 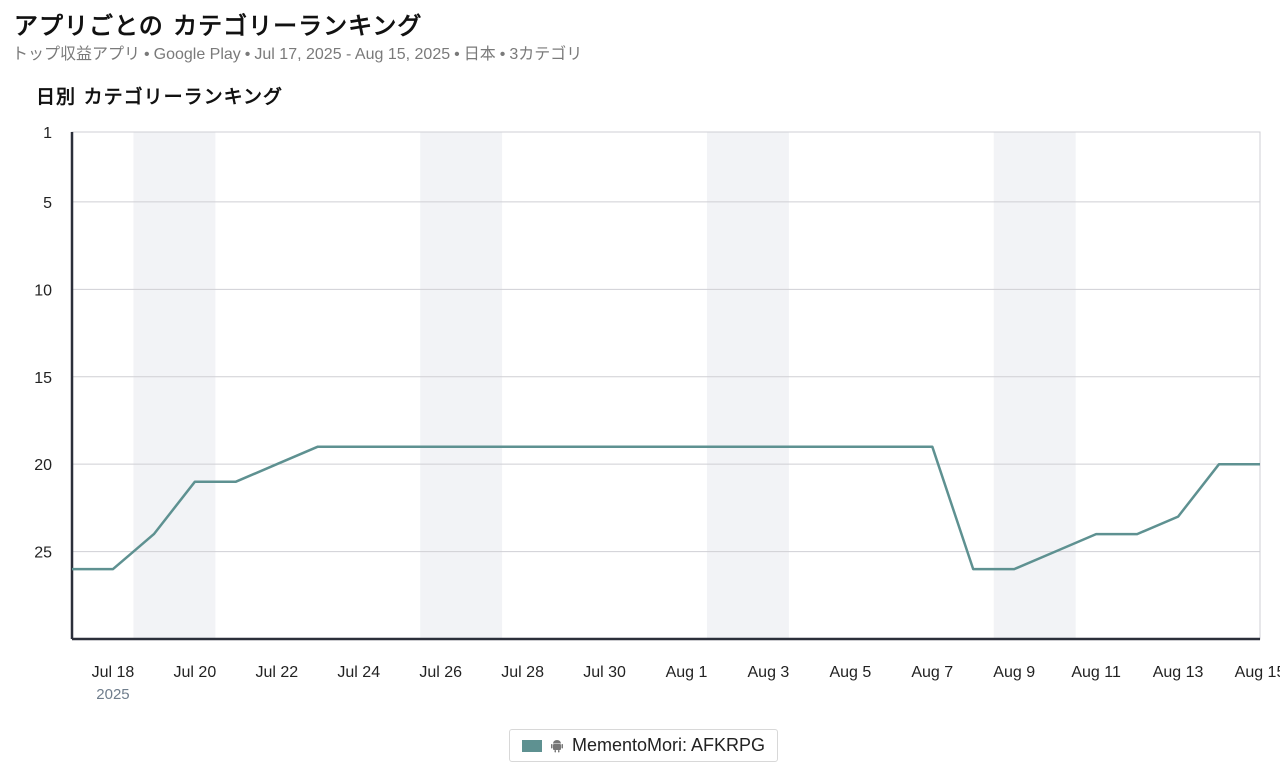 What do you see at coordinates (1096, 672) in the screenshot?
I see `x-tick-label: Aug 11` at bounding box center [1096, 672].